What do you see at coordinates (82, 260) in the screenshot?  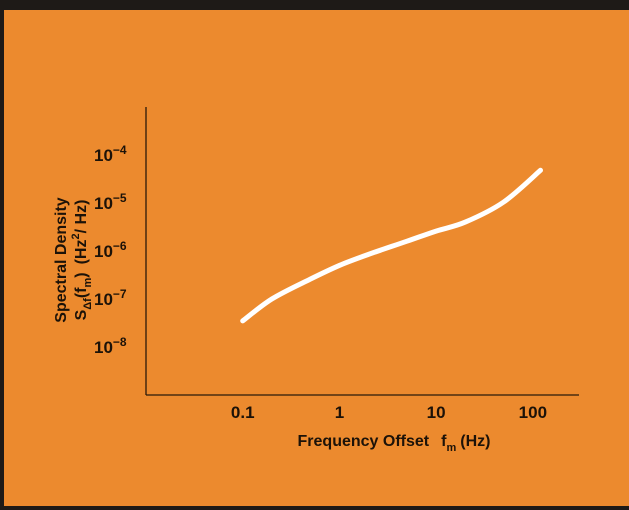 I see `y-axis-title-line2: SΔf(fm)(Hz2/ Hz)` at bounding box center [82, 260].